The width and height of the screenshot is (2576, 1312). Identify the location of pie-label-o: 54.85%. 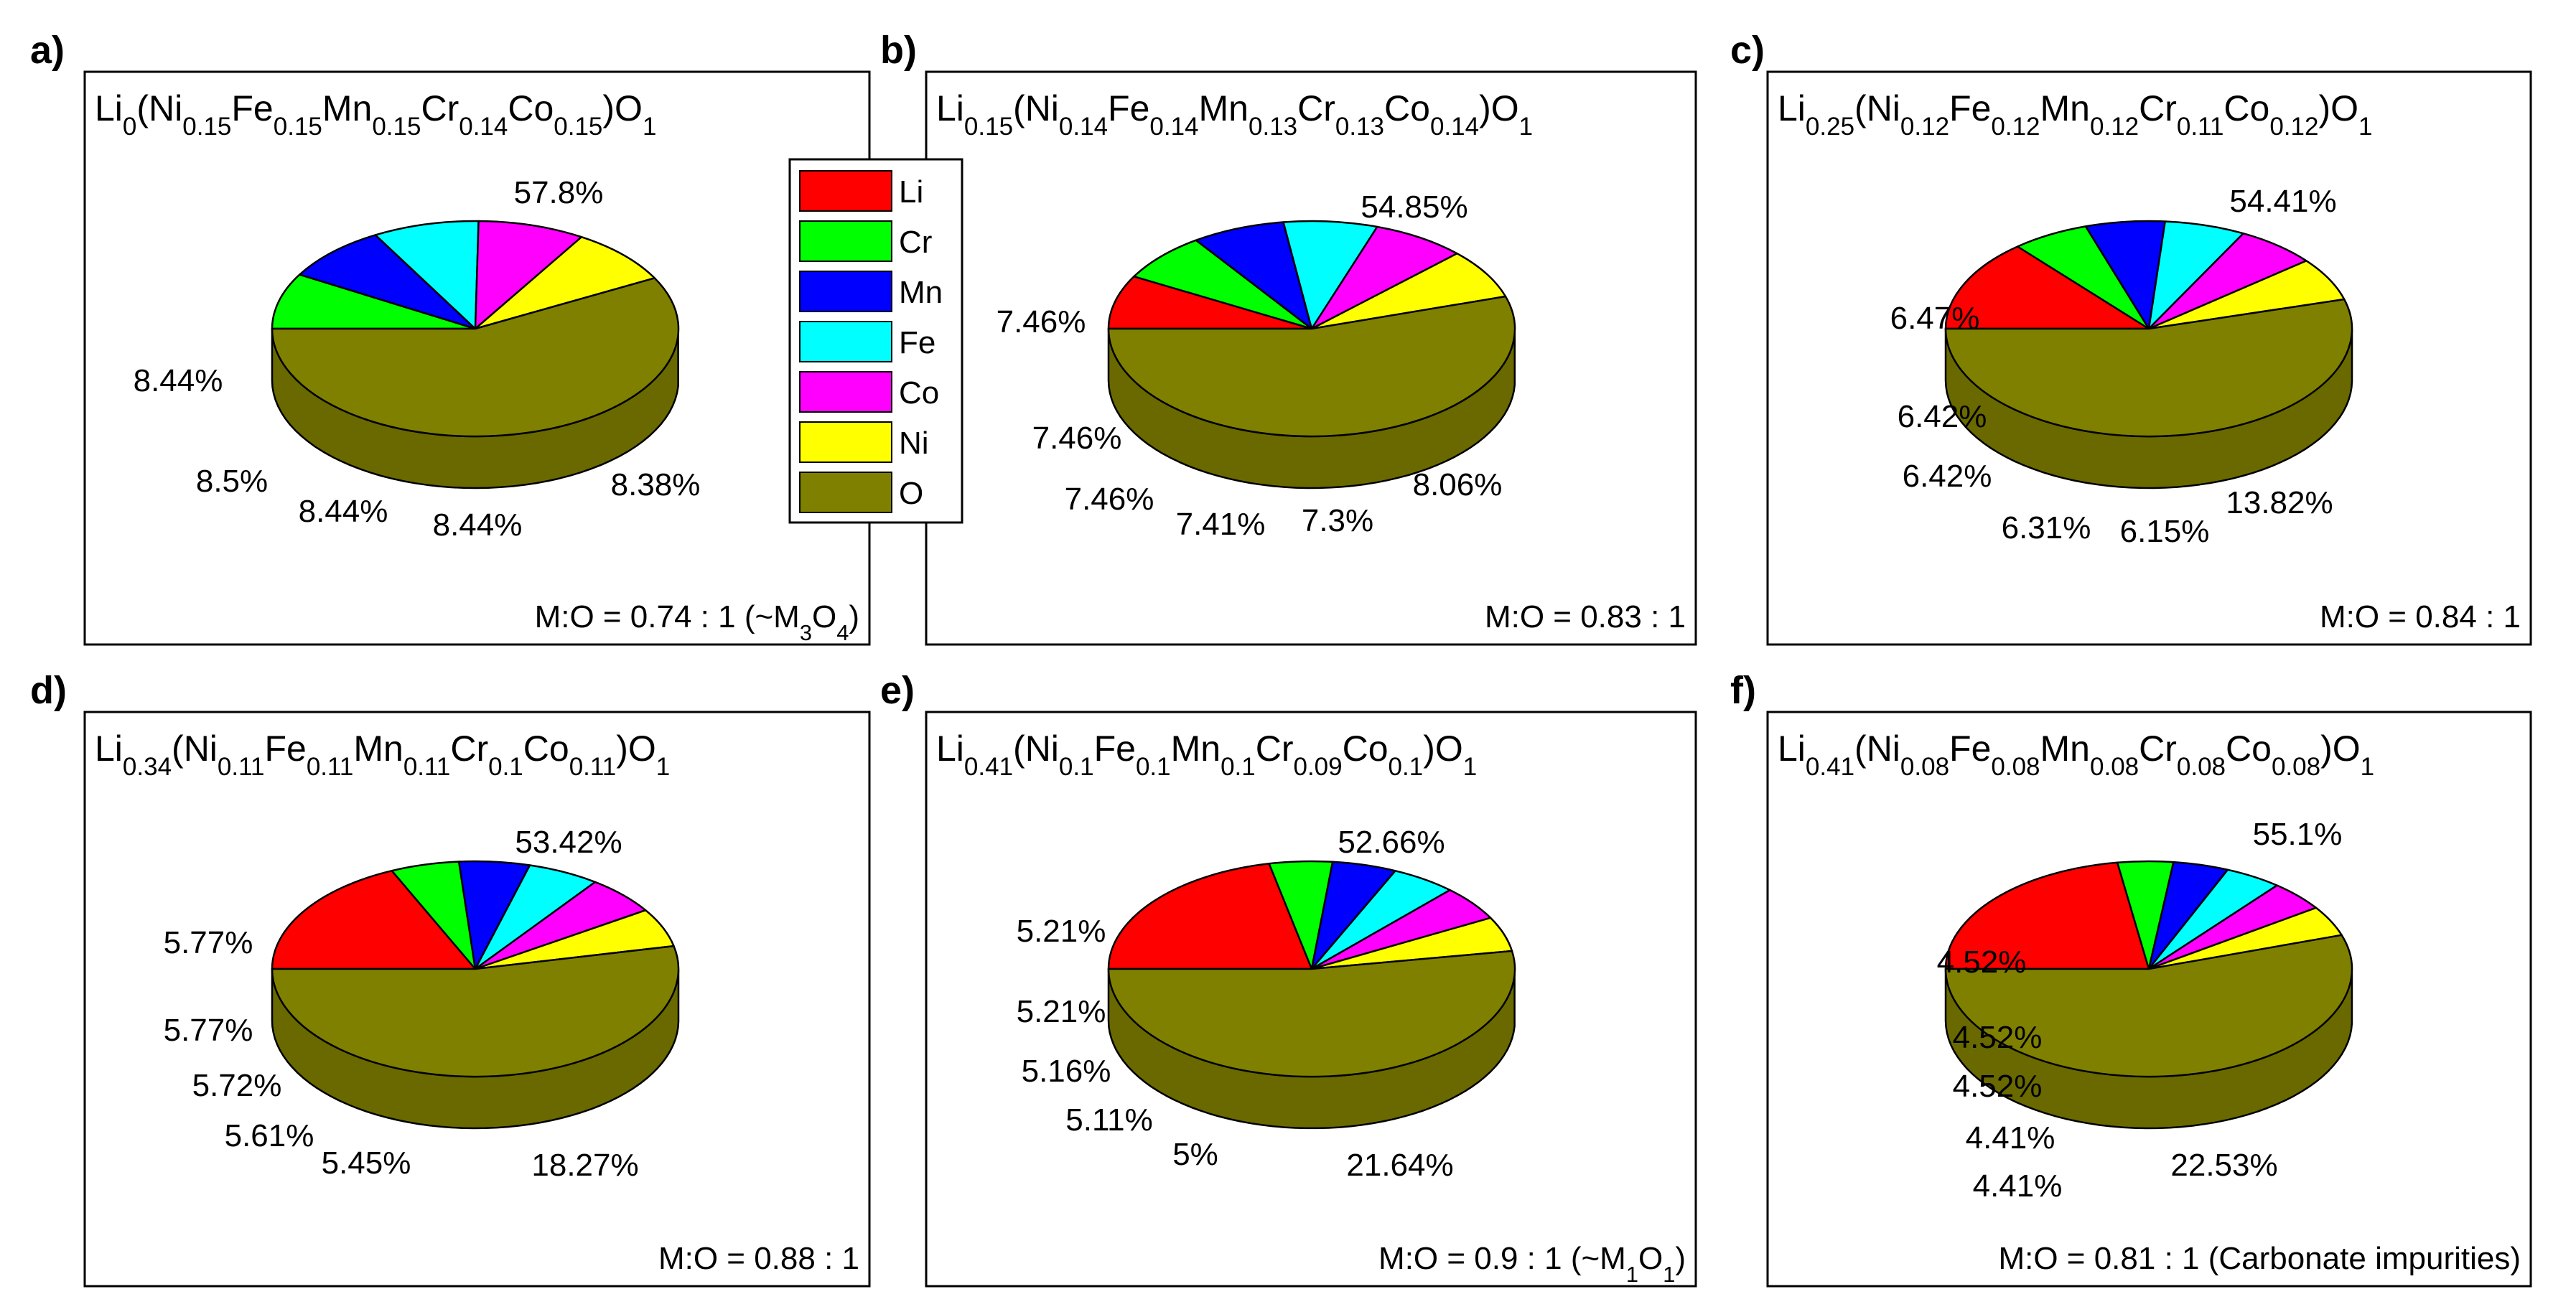
(1414, 207).